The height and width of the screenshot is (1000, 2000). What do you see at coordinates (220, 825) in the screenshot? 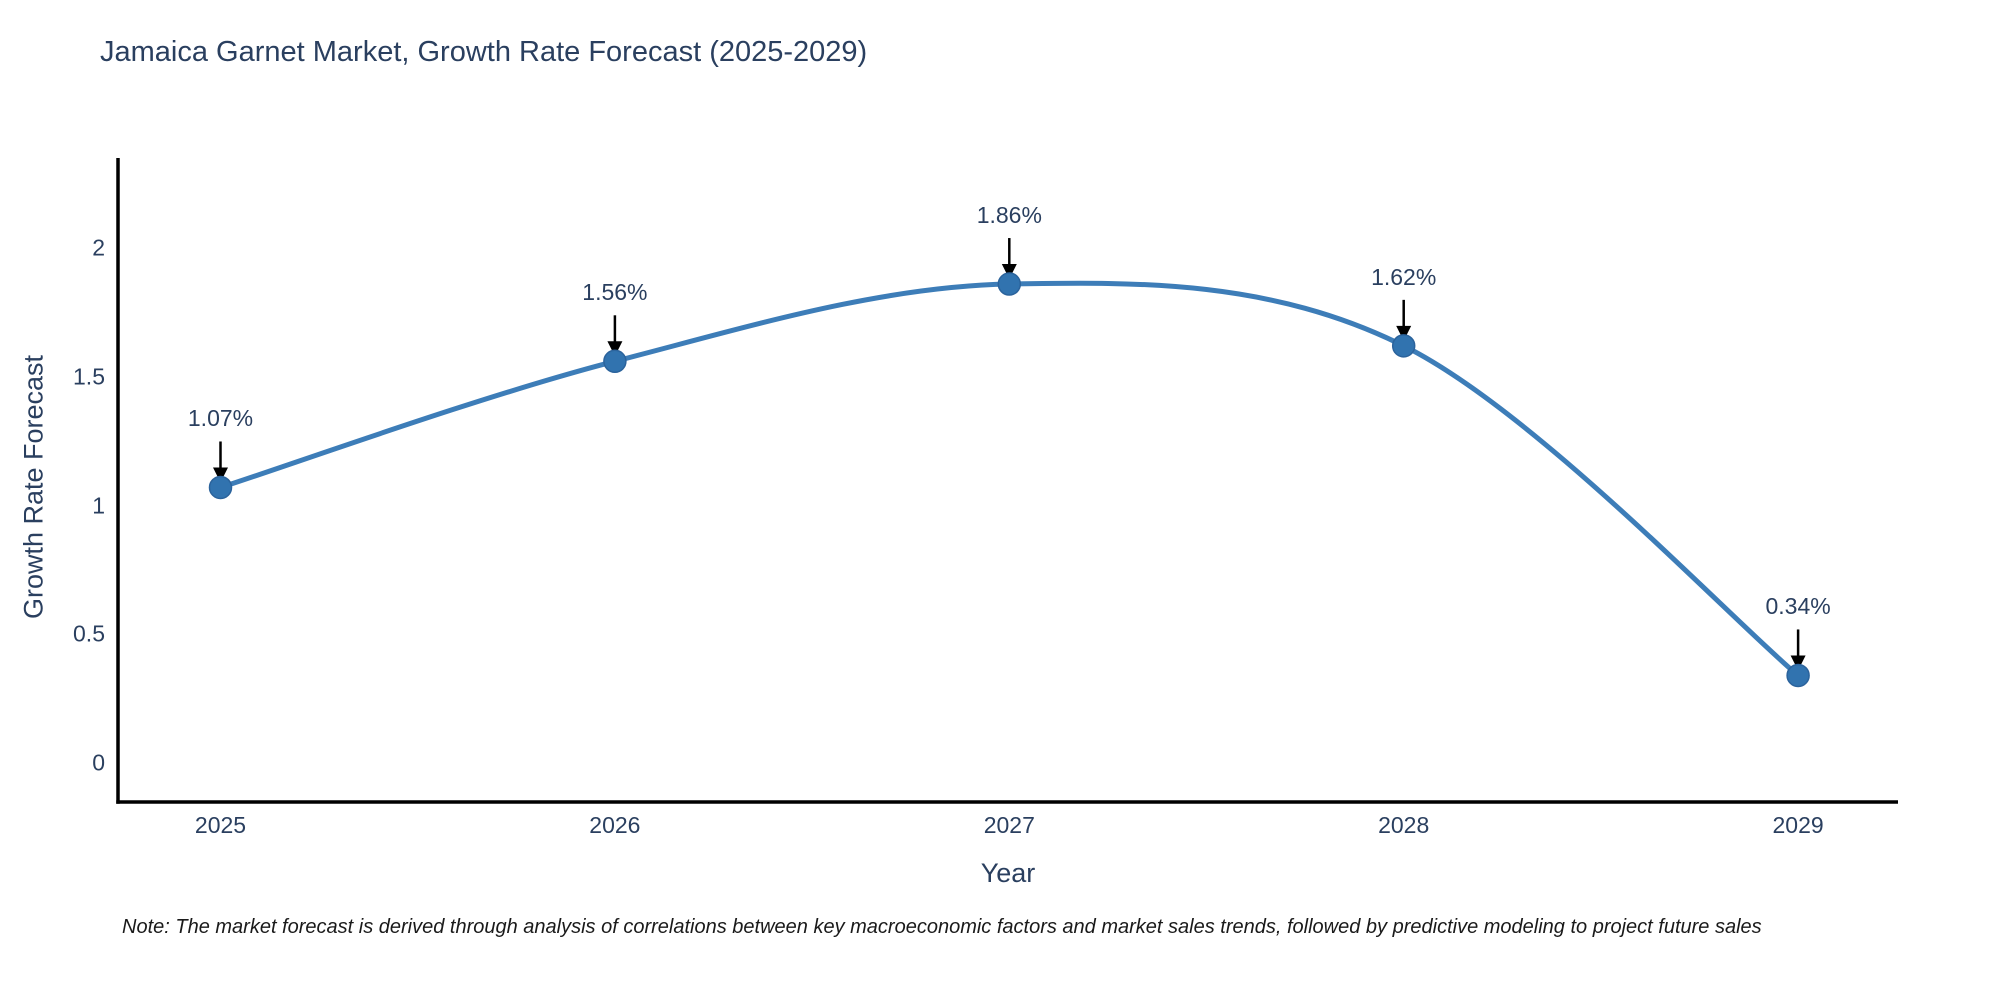
I see `x-tick-2025: 2025` at bounding box center [220, 825].